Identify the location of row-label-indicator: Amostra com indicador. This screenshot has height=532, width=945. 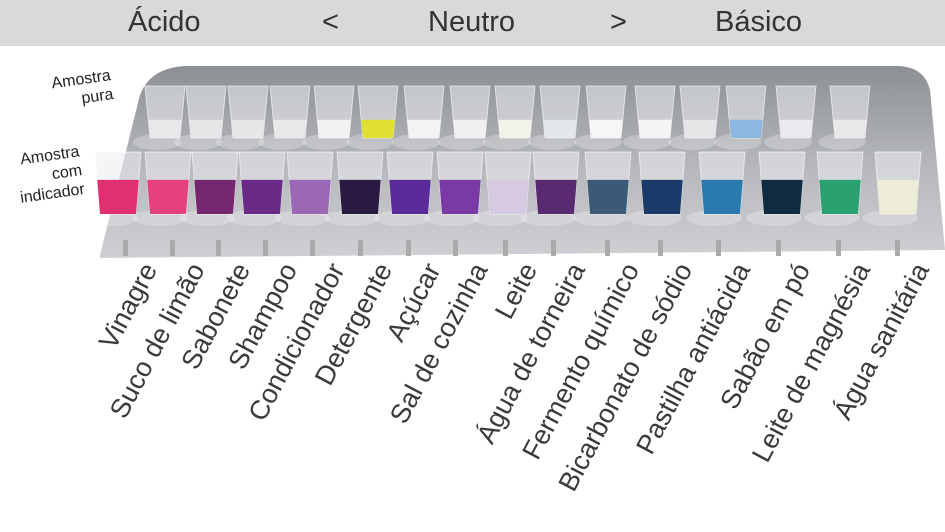
(52, 175).